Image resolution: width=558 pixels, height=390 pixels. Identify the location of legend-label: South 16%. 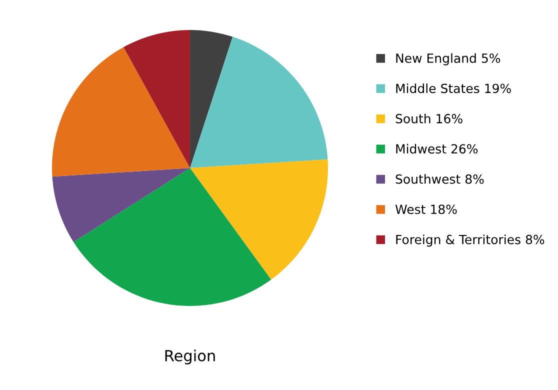
(429, 119).